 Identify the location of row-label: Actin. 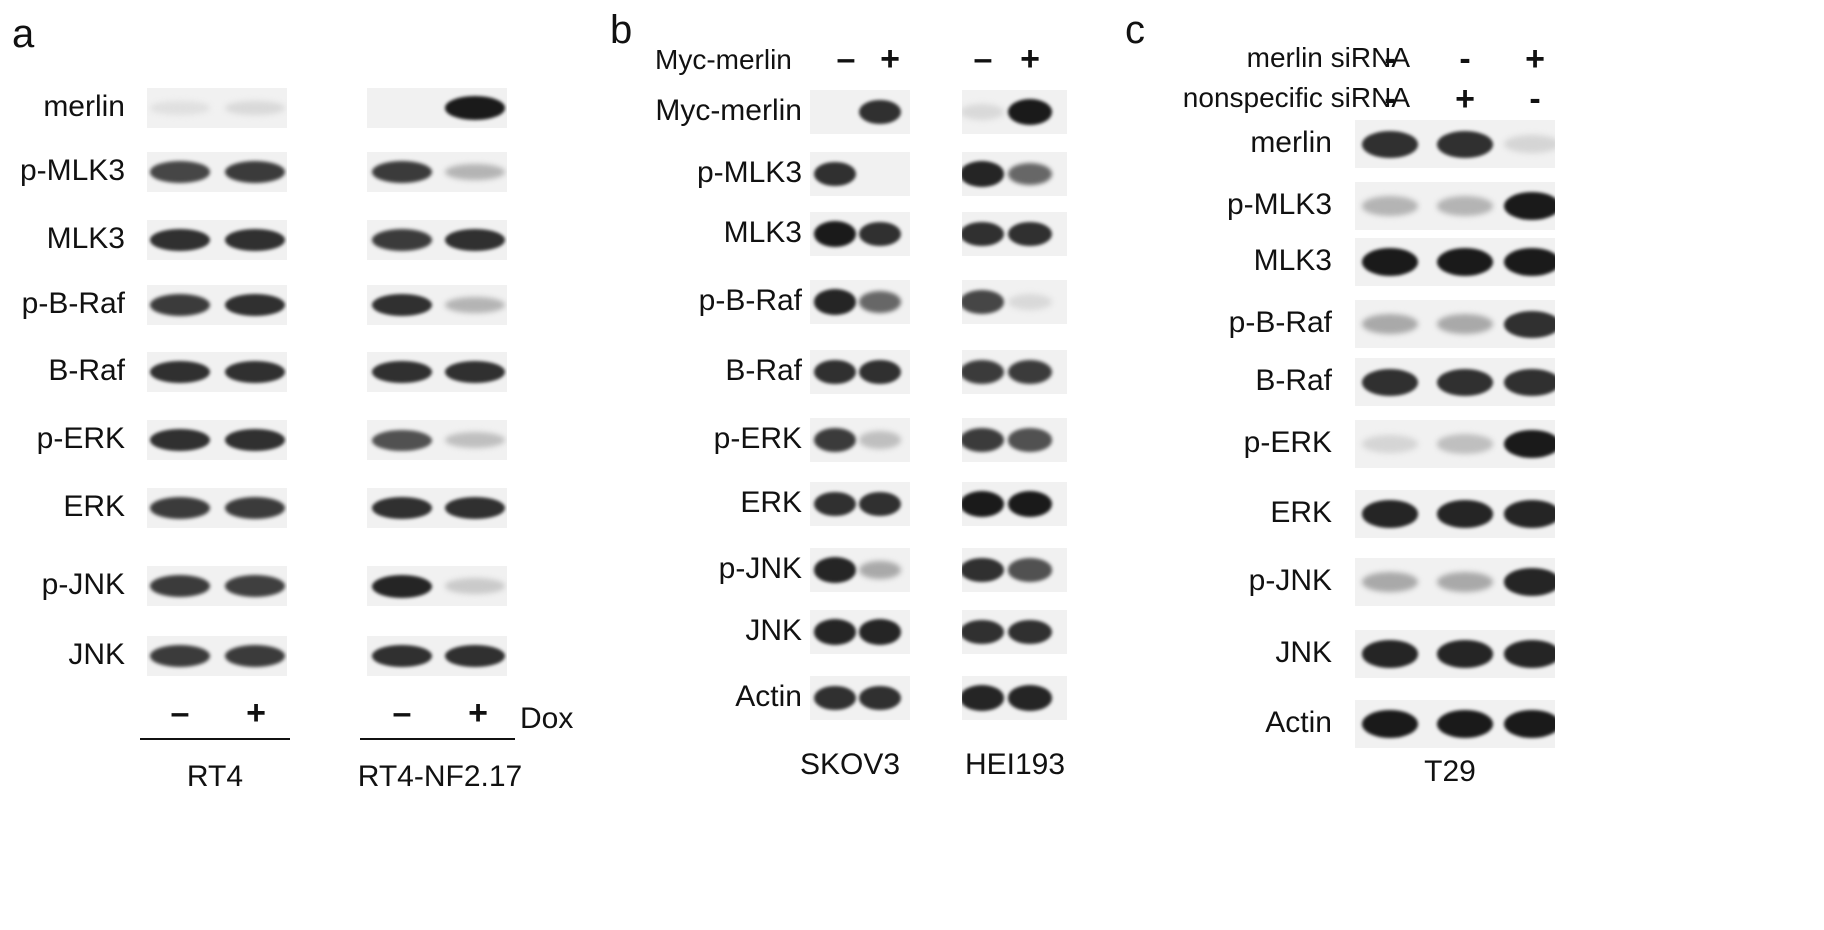
(768, 696).